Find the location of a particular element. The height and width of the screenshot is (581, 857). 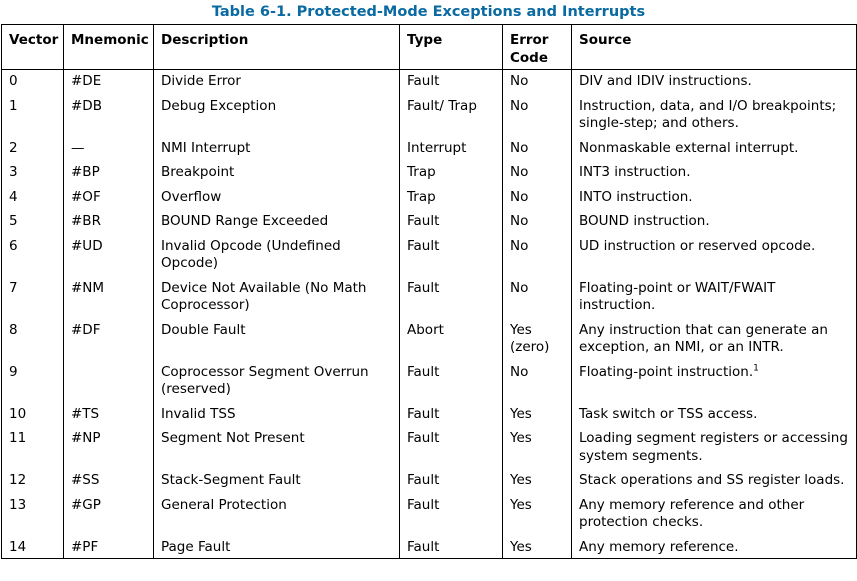

cell-vector: 3 is located at coordinates (32, 171).